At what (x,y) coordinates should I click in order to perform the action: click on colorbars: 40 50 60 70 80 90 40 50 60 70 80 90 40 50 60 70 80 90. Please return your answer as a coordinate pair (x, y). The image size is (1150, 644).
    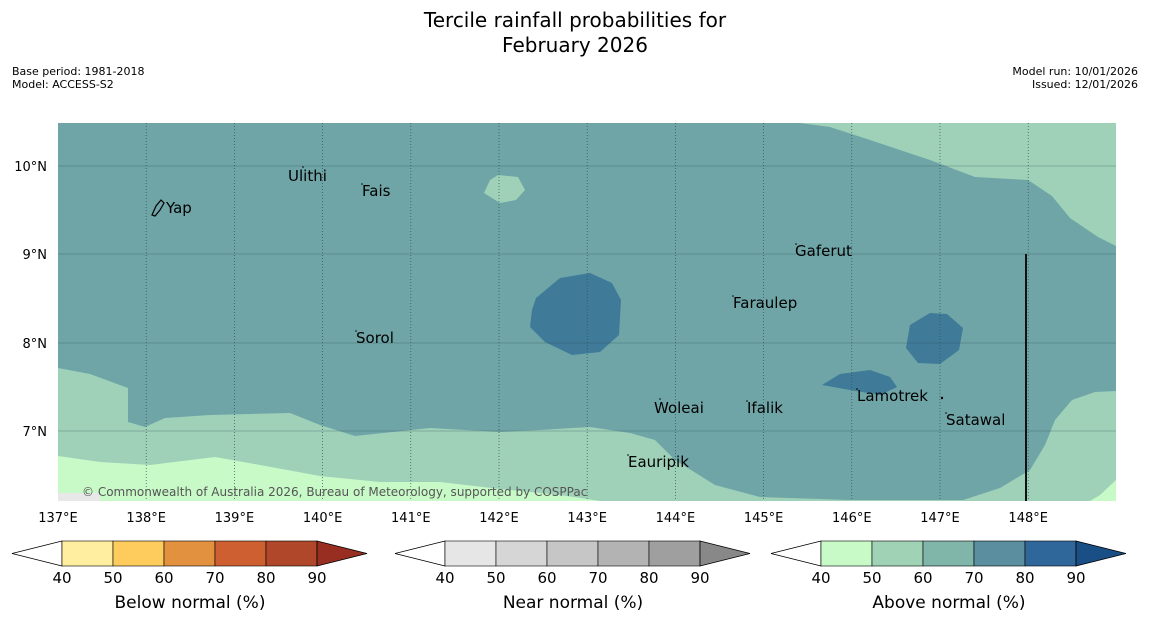
    Looking at the image, I should click on (569, 563).